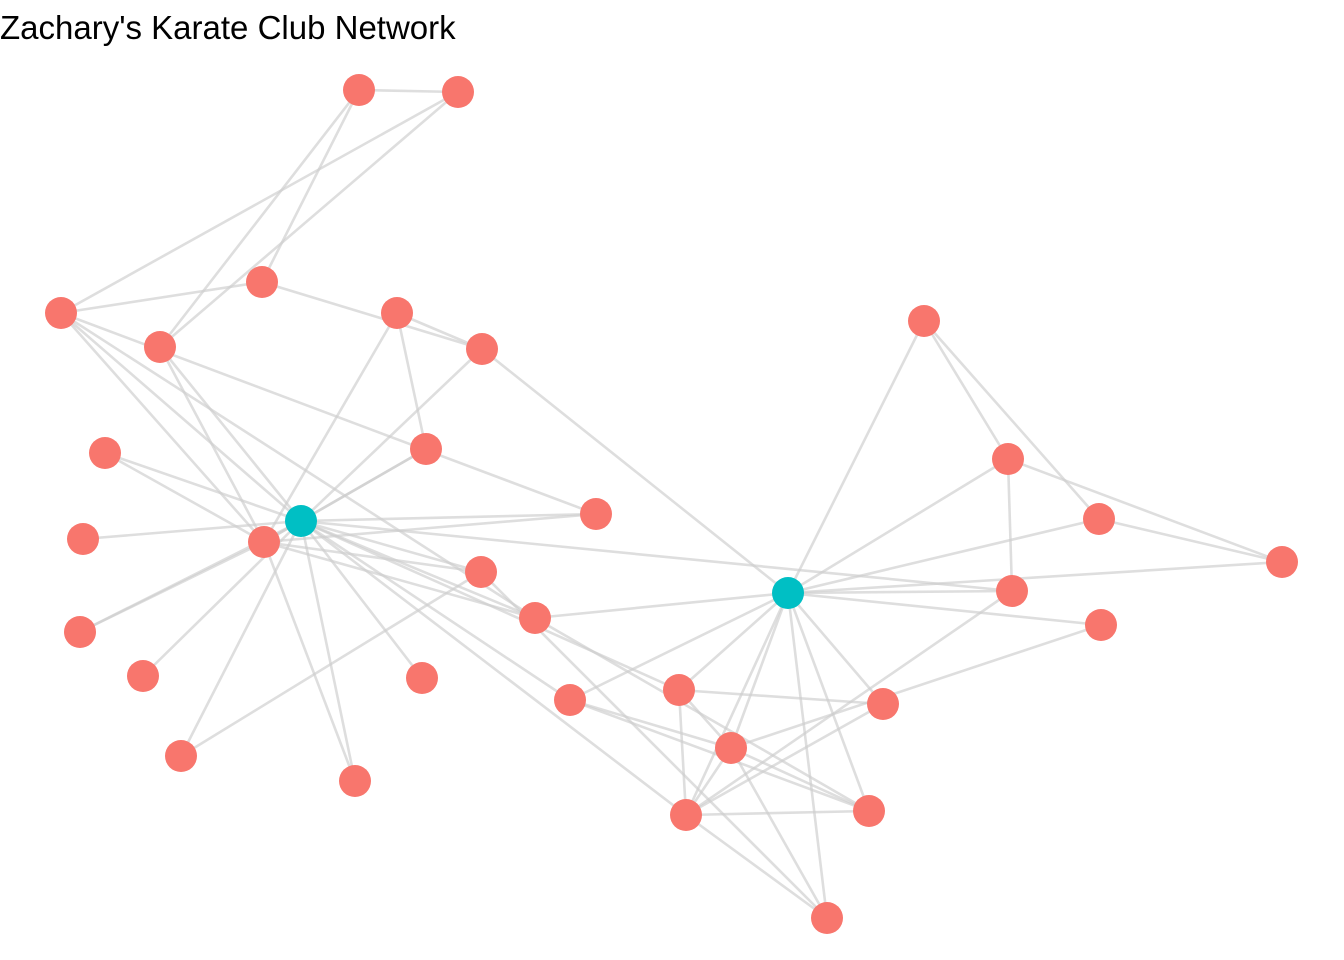 This screenshot has width=1344, height=960. Describe the element at coordinates (1099, 519) in the screenshot. I see `member-node-n27` at that location.